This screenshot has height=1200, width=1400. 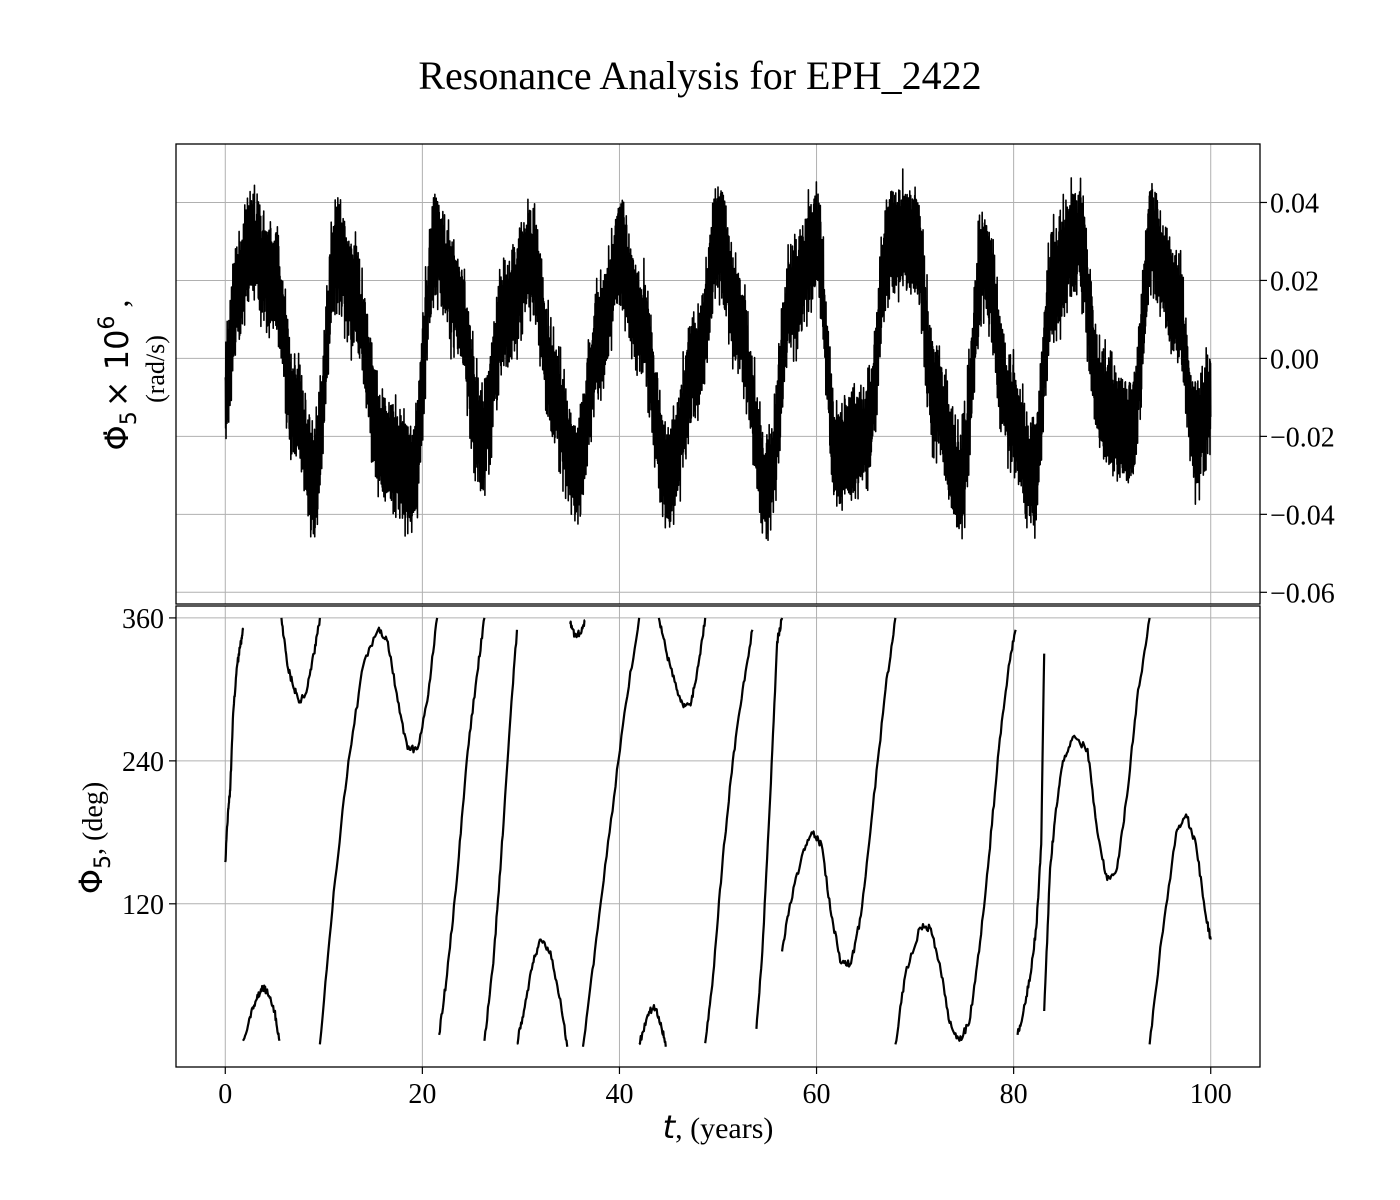 What do you see at coordinates (143, 905) in the screenshot?
I see `bottom-y-tick-label: 120` at bounding box center [143, 905].